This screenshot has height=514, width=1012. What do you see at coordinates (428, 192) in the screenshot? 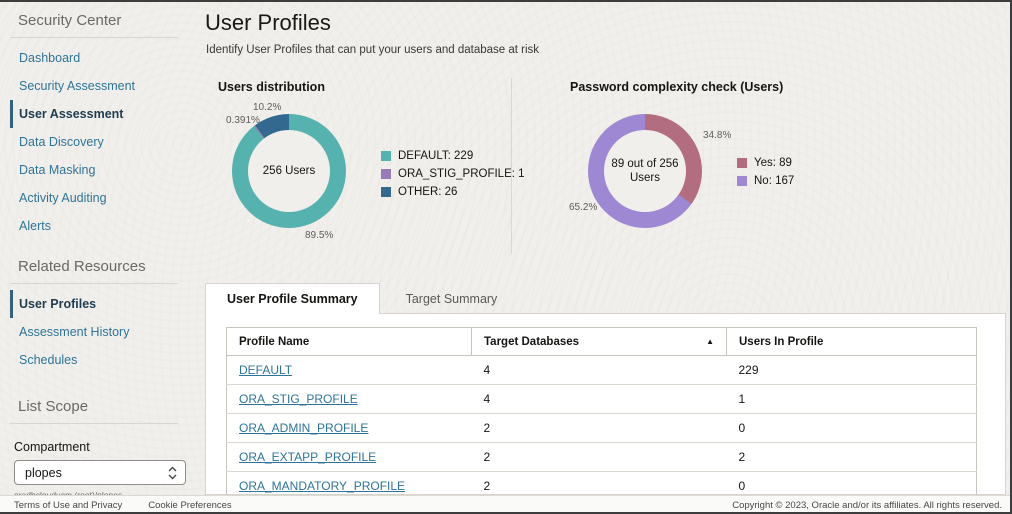
I see `legend-label: OTHER: 26` at bounding box center [428, 192].